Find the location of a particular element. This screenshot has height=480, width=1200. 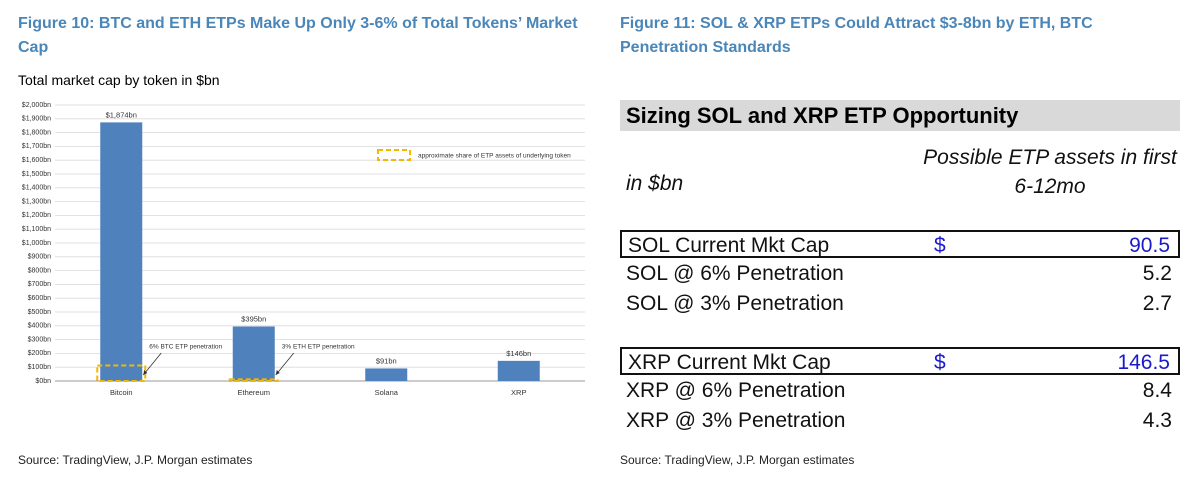

table-row: XRP @ 3% Penetration 4.3 is located at coordinates (900, 421).